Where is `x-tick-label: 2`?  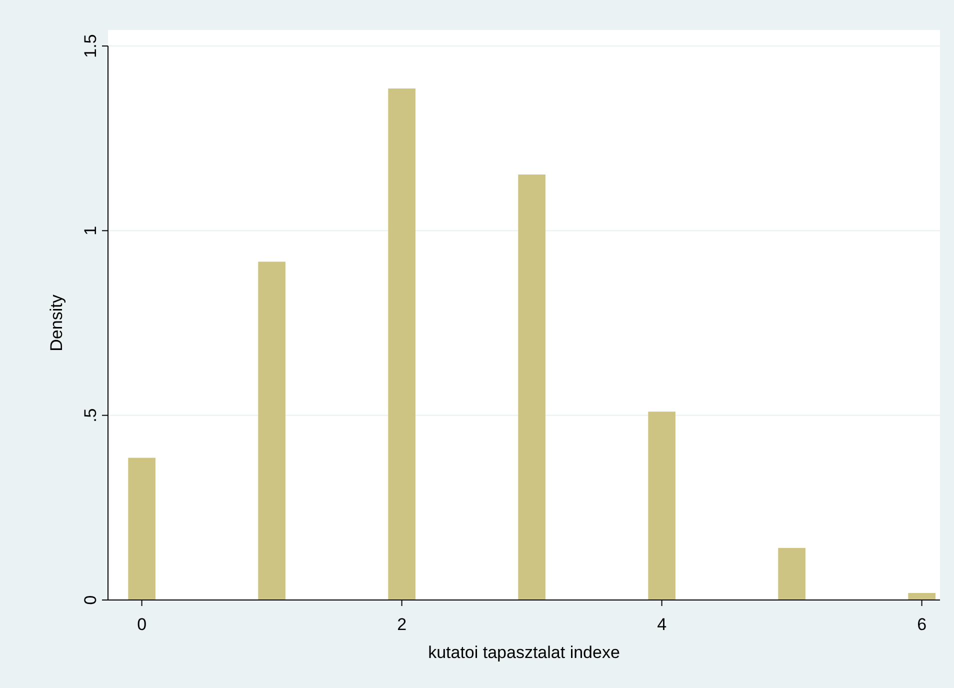
x-tick-label: 2 is located at coordinates (402, 624).